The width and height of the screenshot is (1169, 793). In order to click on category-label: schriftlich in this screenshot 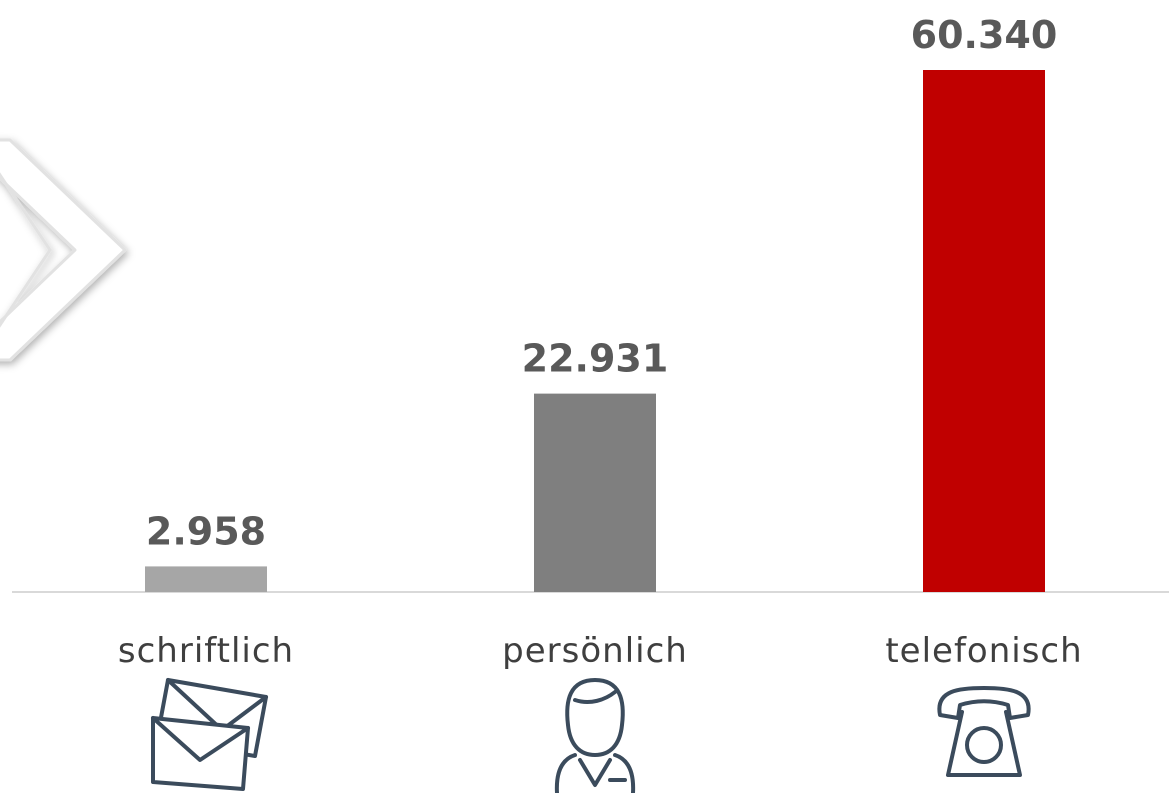, I will do `click(206, 651)`.